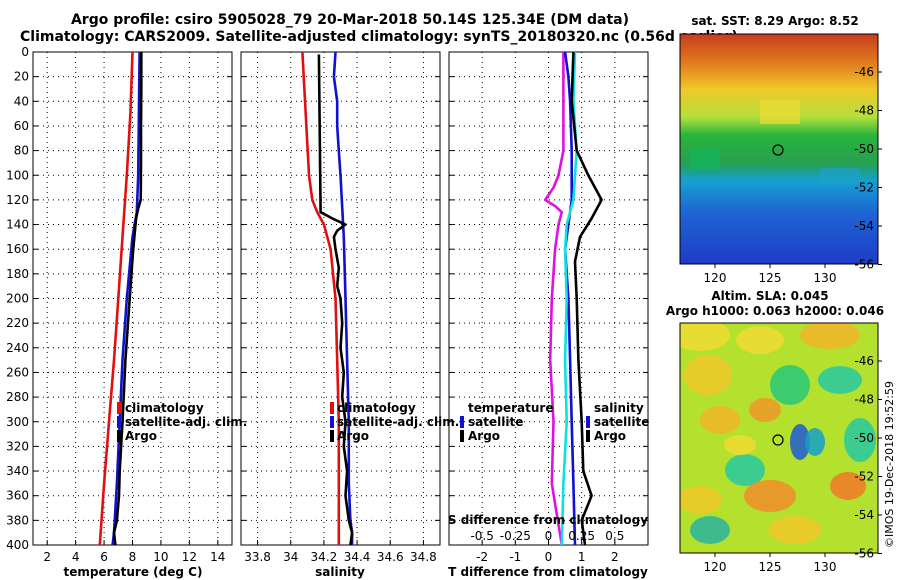 This screenshot has height=580, width=900. I want to click on legend-s-argo: Argo, so click(353, 436).